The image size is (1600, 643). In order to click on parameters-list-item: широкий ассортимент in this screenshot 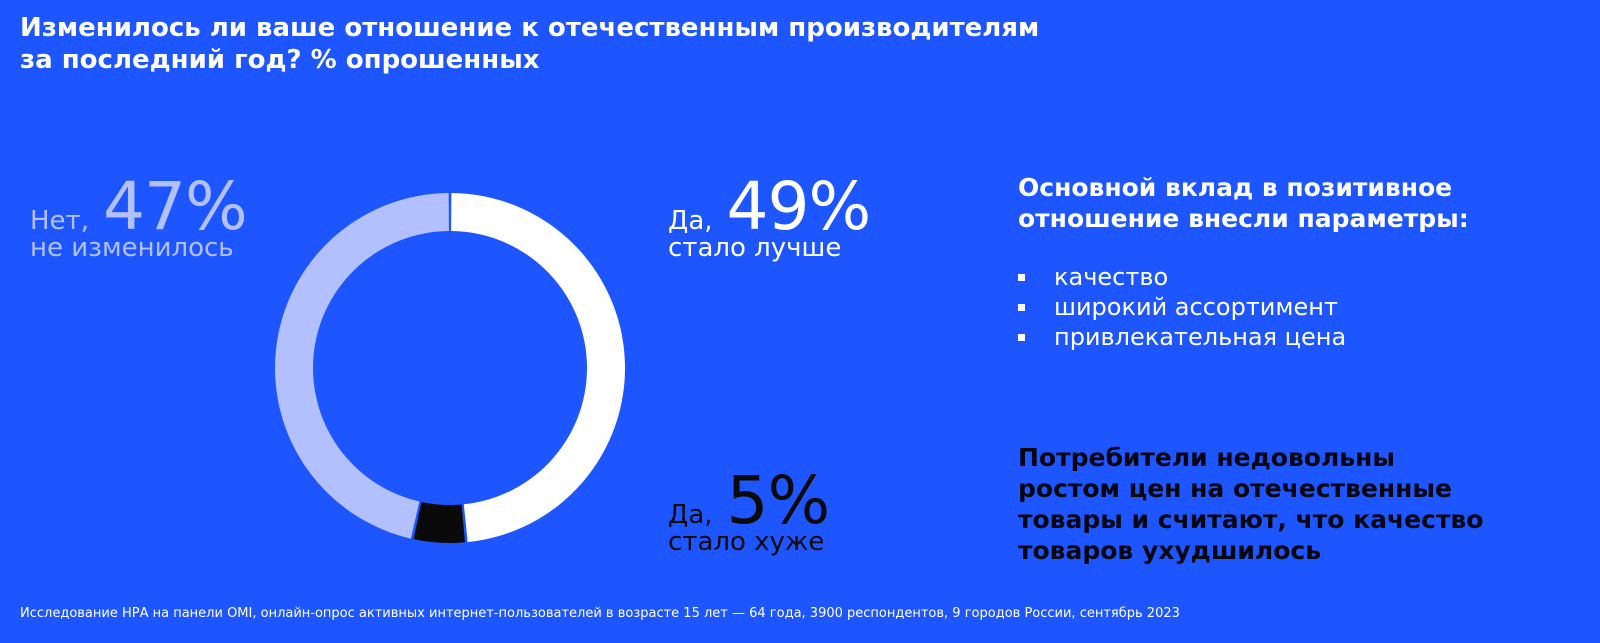, I will do `click(1182, 307)`.